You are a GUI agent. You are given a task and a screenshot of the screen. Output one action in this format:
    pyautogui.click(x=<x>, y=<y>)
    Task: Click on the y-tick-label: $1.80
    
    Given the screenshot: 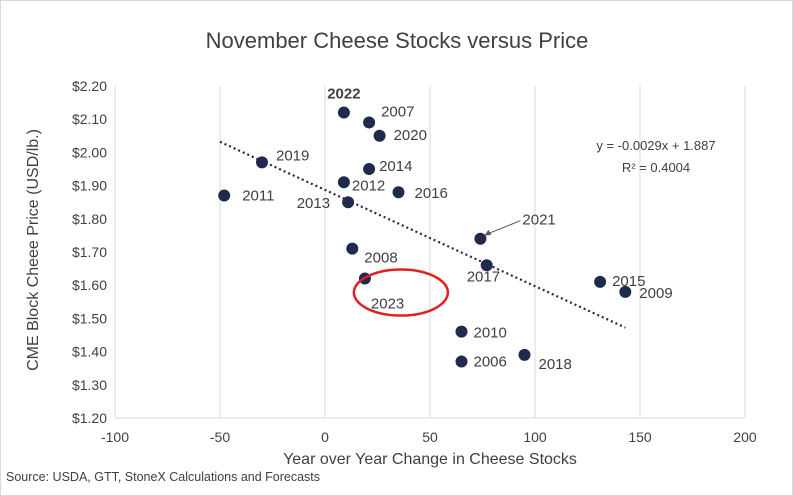 What is the action you would take?
    pyautogui.click(x=89, y=219)
    